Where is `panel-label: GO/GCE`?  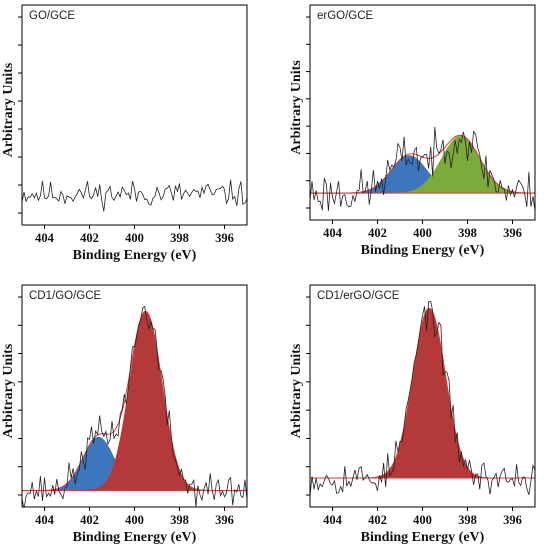
panel-label: GO/GCE is located at coordinates (52, 16).